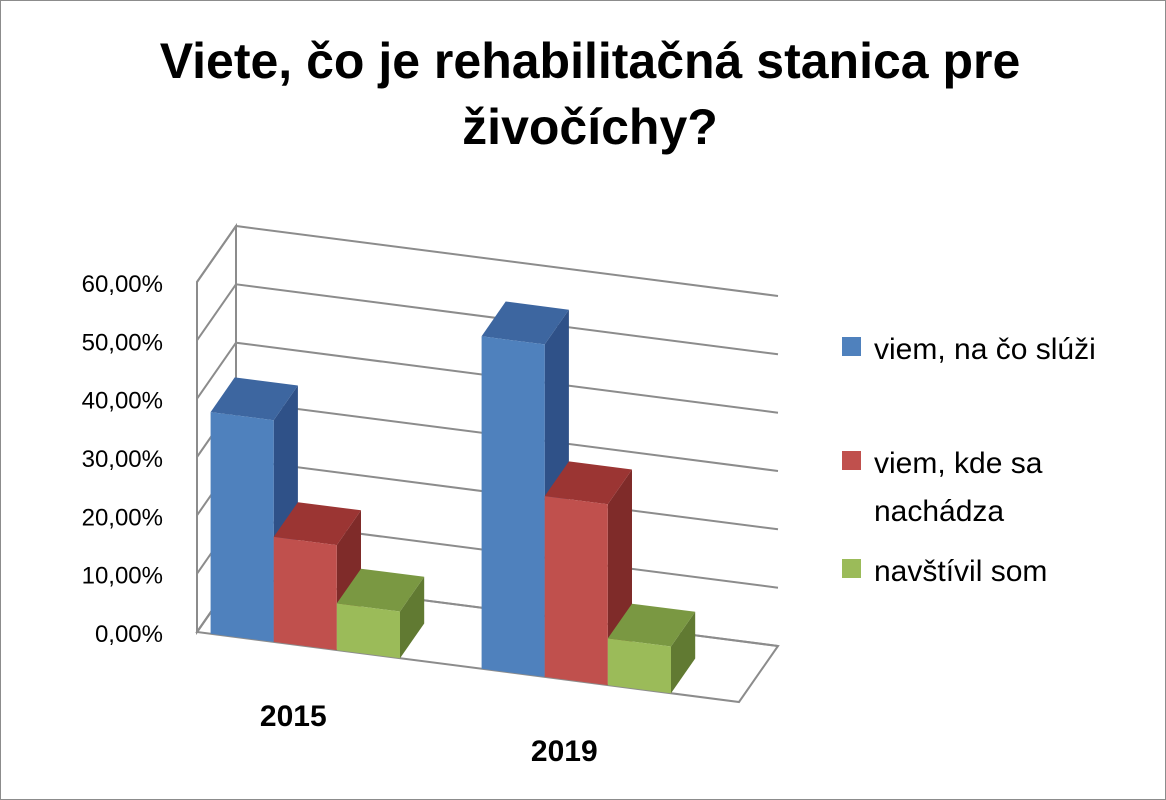 The image size is (1166, 800). Describe the element at coordinates (958, 487) in the screenshot. I see `legend-label-series-2: viem, kde sa nachádza` at that location.